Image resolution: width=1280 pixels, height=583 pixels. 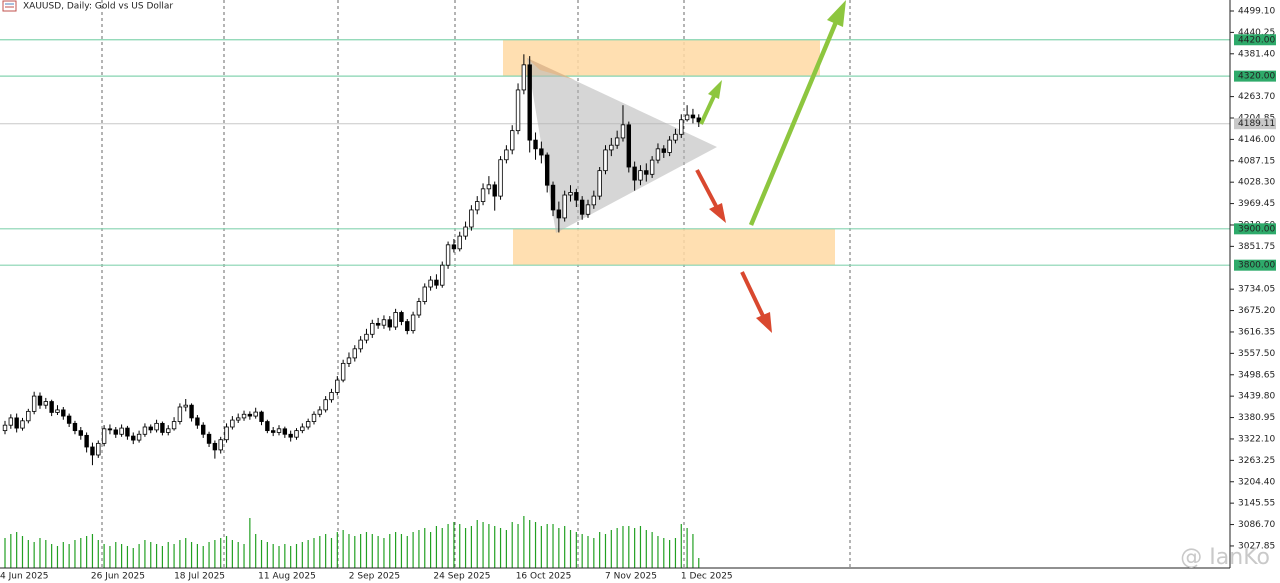 What do you see at coordinates (1256, 247) in the screenshot?
I see `y-tick-label: 3851.75` at bounding box center [1256, 247].